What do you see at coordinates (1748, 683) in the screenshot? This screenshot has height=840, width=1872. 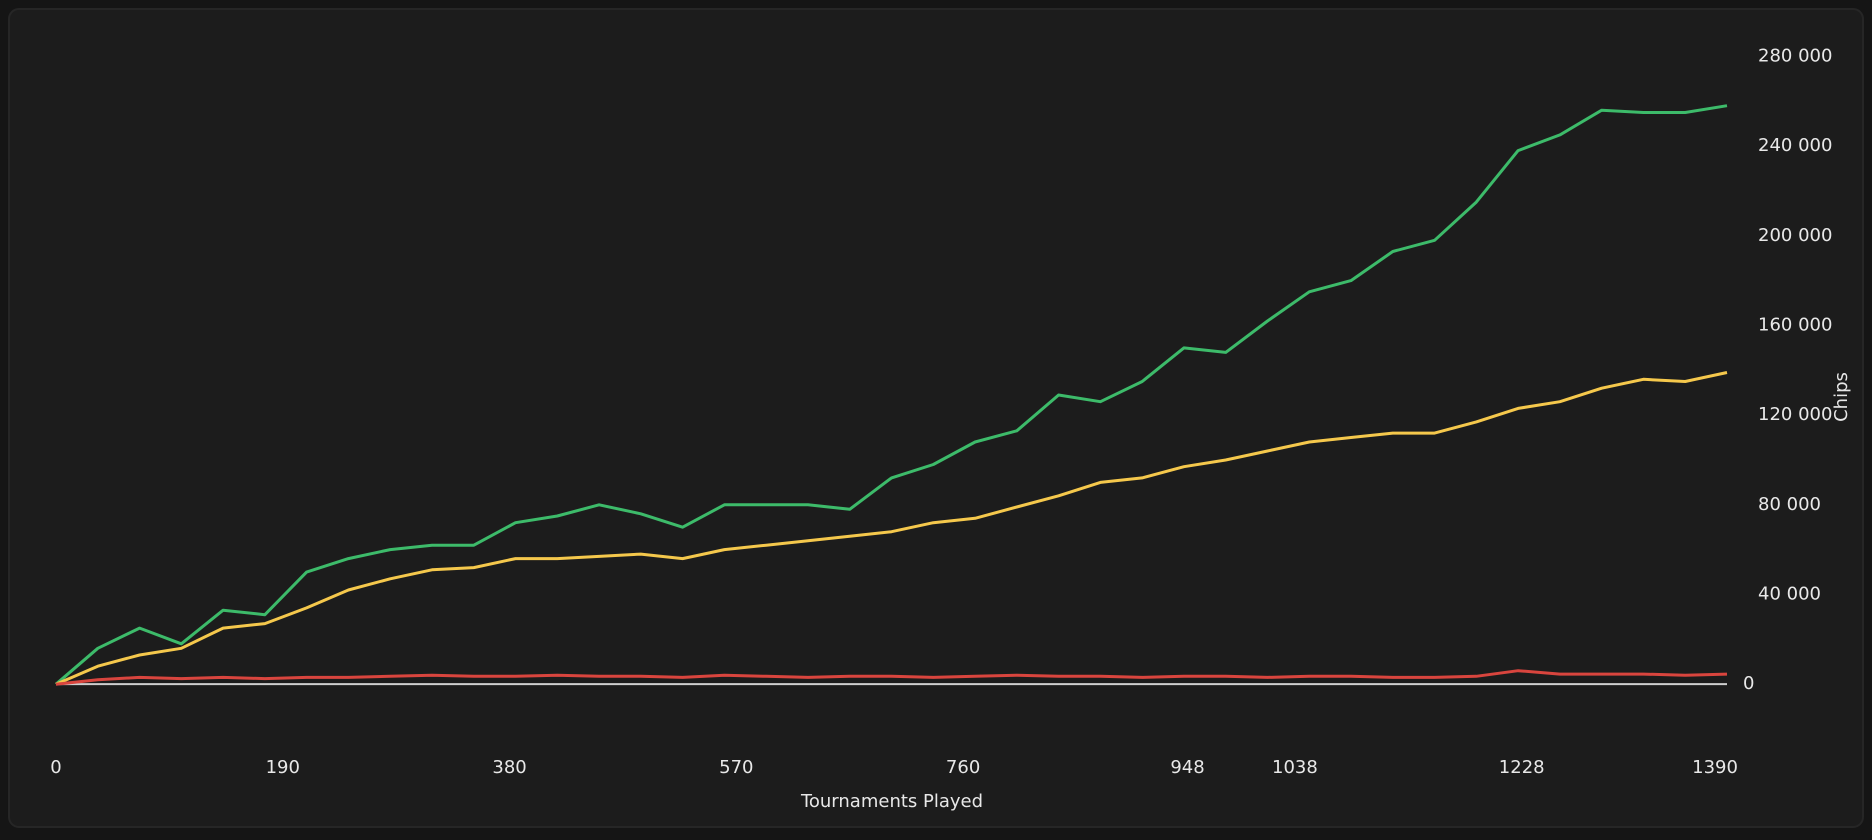 I see `y-tick-label: 0` at bounding box center [1748, 683].